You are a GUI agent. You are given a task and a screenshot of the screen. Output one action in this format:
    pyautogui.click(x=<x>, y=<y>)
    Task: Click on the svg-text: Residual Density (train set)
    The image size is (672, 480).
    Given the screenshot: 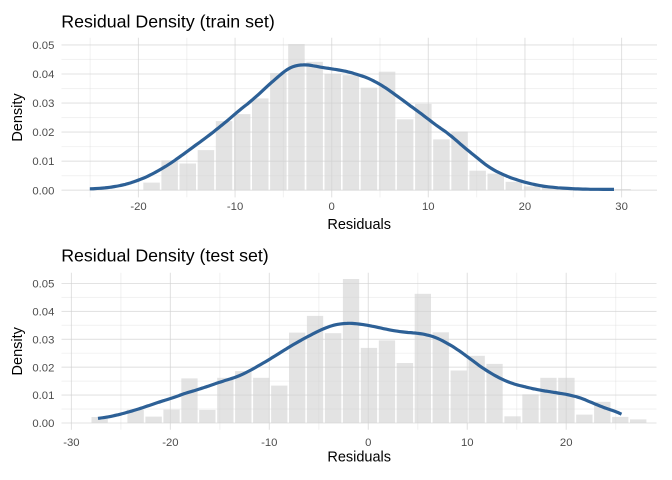 What is the action you would take?
    pyautogui.click(x=167, y=22)
    